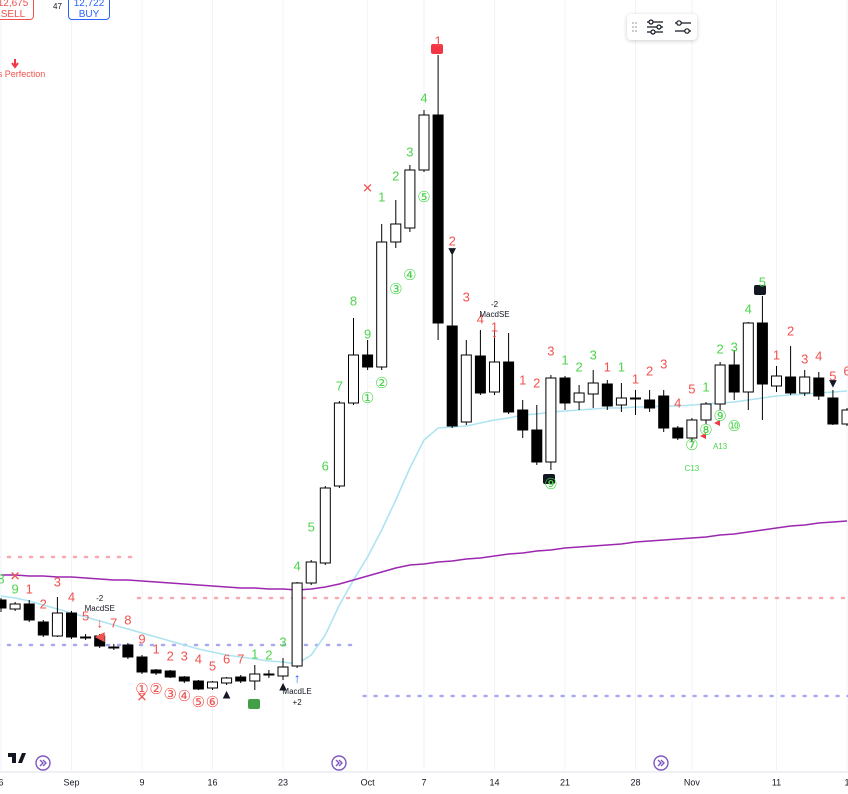  I want to click on nav-icons, so click(352, 763).